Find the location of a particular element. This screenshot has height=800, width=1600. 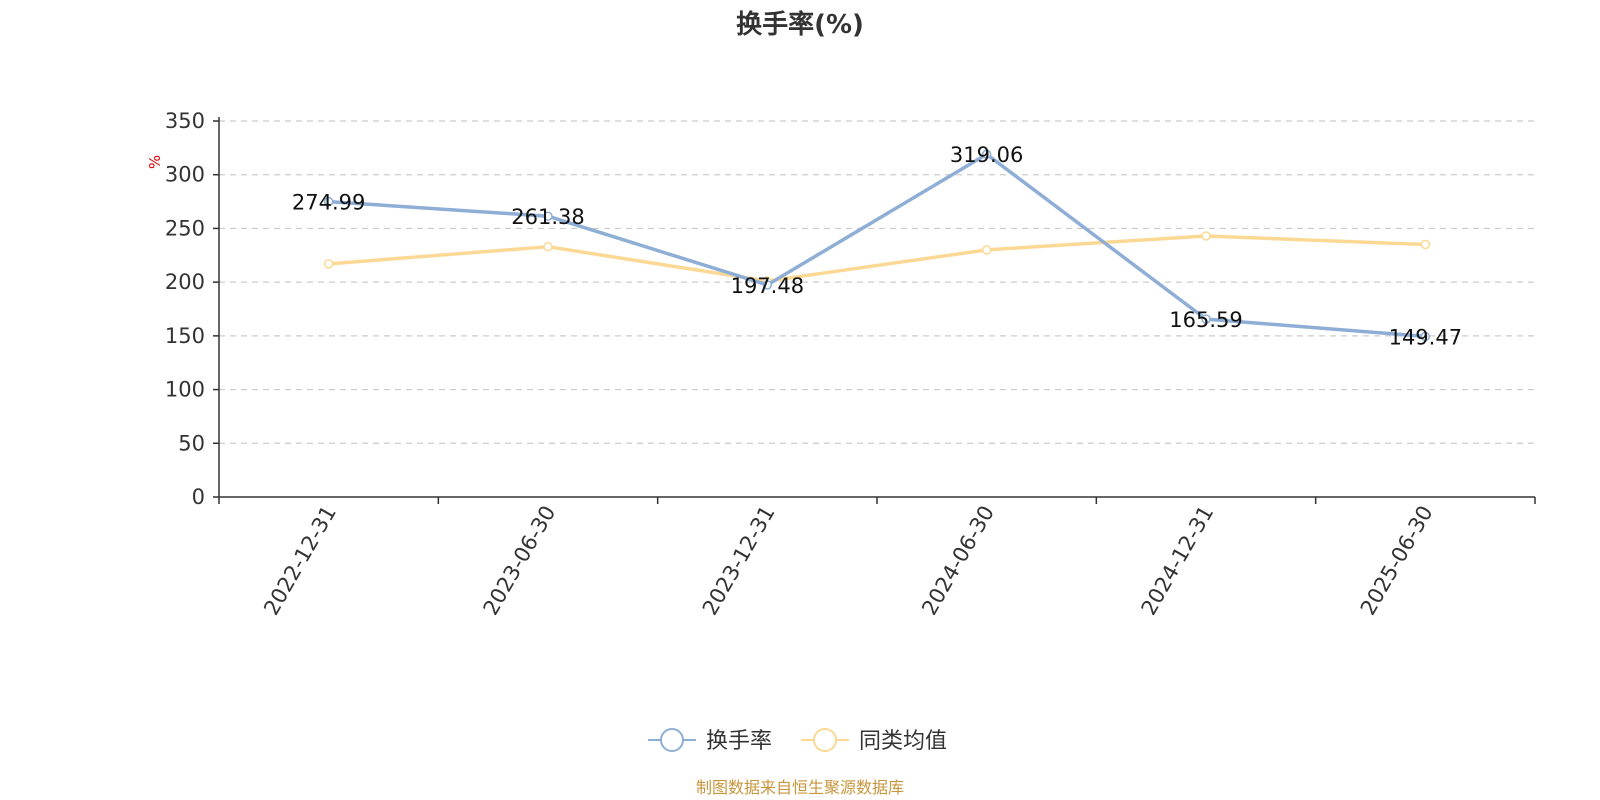

x-tick-label: 2023-12-31 is located at coordinates (739, 561).